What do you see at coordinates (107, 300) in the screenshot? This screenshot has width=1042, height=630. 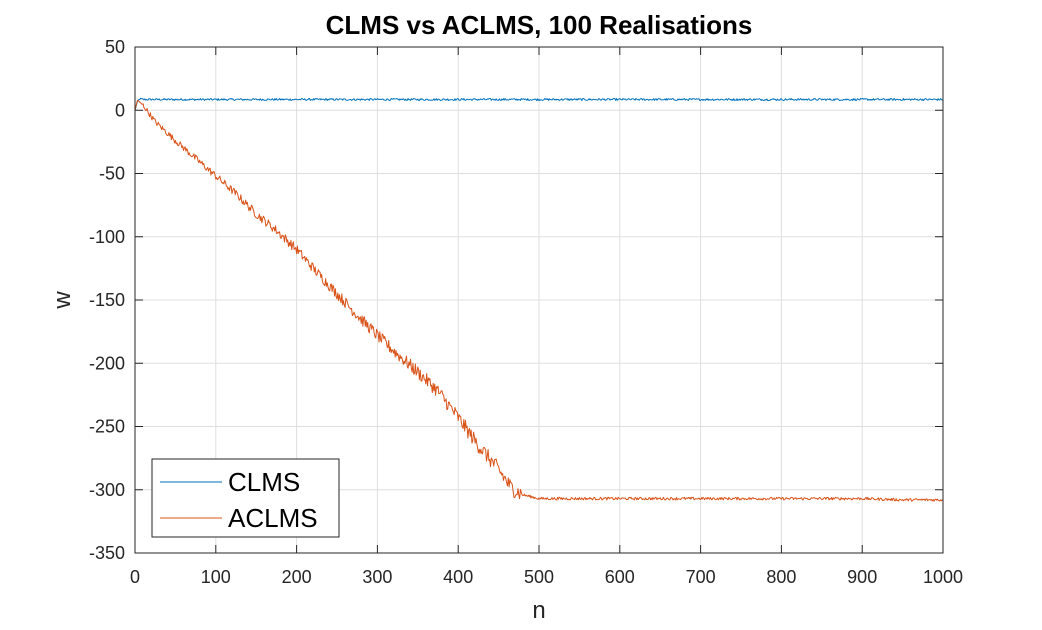 I see `y-tick-label: -150` at bounding box center [107, 300].